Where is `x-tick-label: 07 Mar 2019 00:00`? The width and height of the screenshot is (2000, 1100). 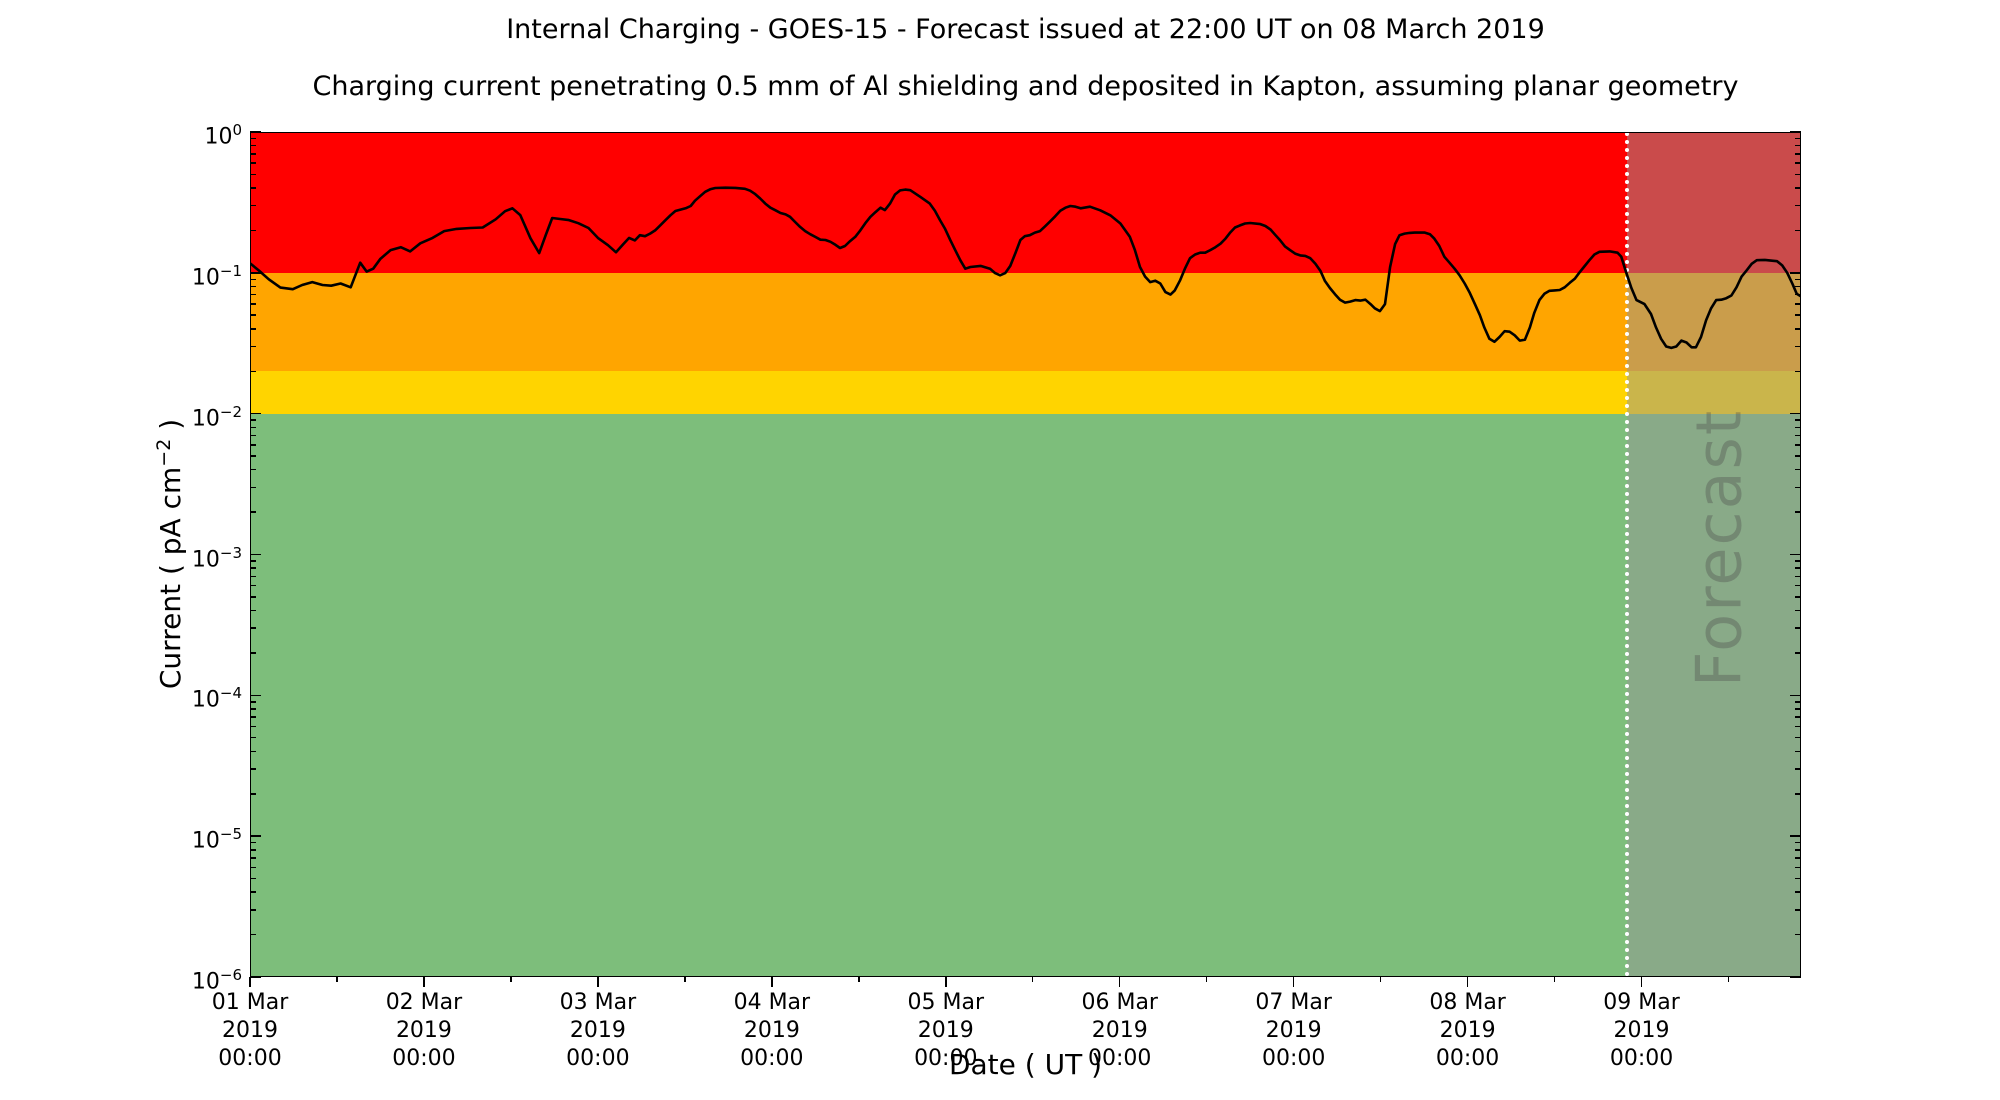
x-tick-label: 07 Mar 2019 00:00 is located at coordinates (1293, 1030).